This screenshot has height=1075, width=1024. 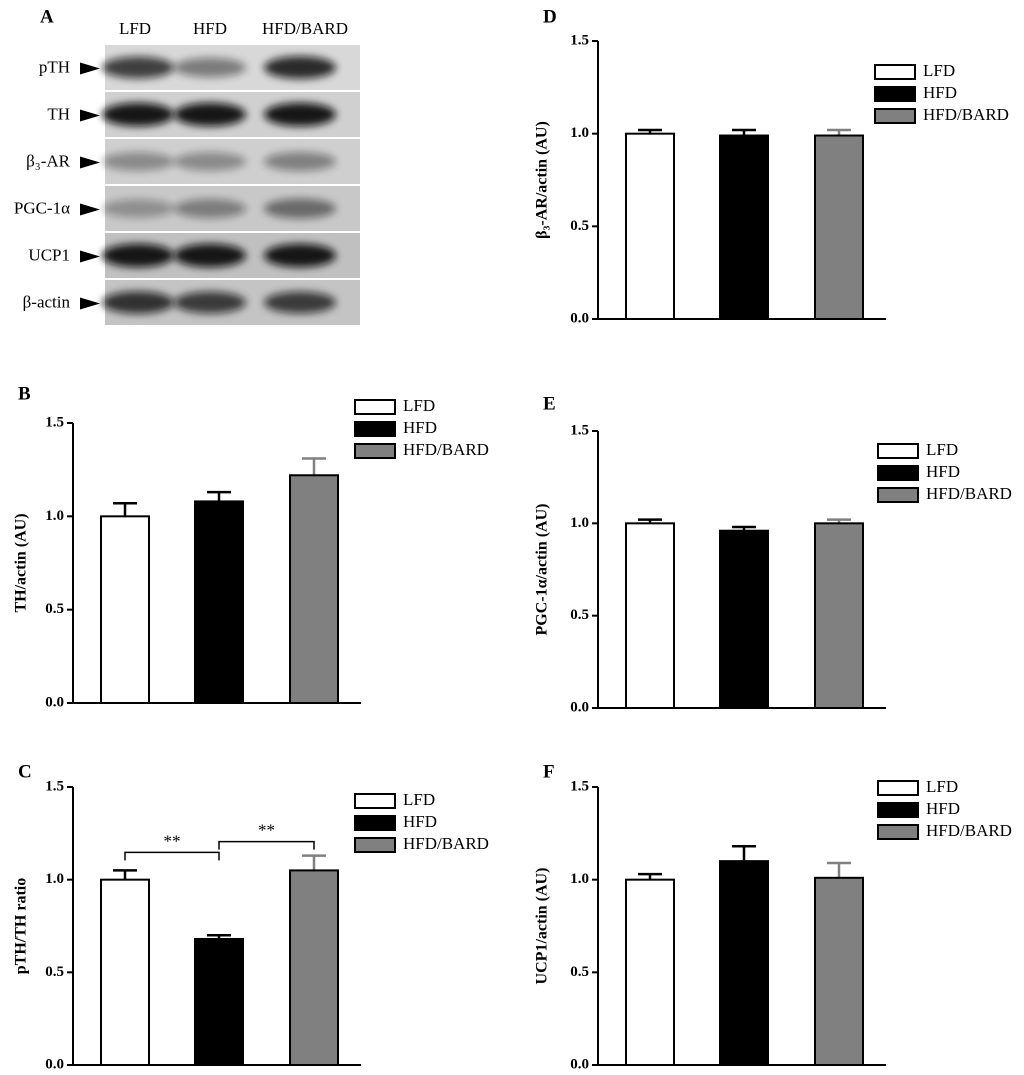 I want to click on blot-column-label: LFD, so click(x=135, y=28).